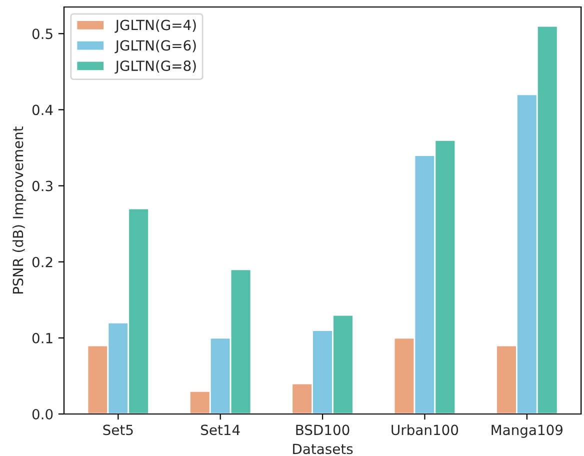 The height and width of the screenshot is (456, 584). What do you see at coordinates (155, 26) in the screenshot?
I see `legend-label: JGLTN(G=4)` at bounding box center [155, 26].